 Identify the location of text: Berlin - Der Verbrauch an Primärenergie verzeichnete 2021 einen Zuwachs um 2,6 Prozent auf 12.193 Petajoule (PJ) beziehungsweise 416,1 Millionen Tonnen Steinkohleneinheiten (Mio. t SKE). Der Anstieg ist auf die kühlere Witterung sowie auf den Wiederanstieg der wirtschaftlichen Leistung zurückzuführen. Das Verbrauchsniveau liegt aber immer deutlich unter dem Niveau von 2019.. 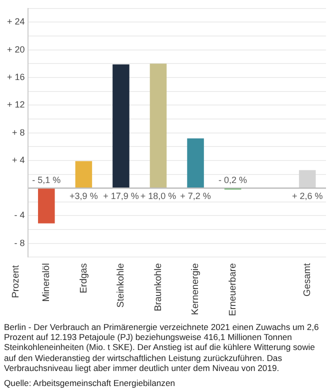
(162, 348).